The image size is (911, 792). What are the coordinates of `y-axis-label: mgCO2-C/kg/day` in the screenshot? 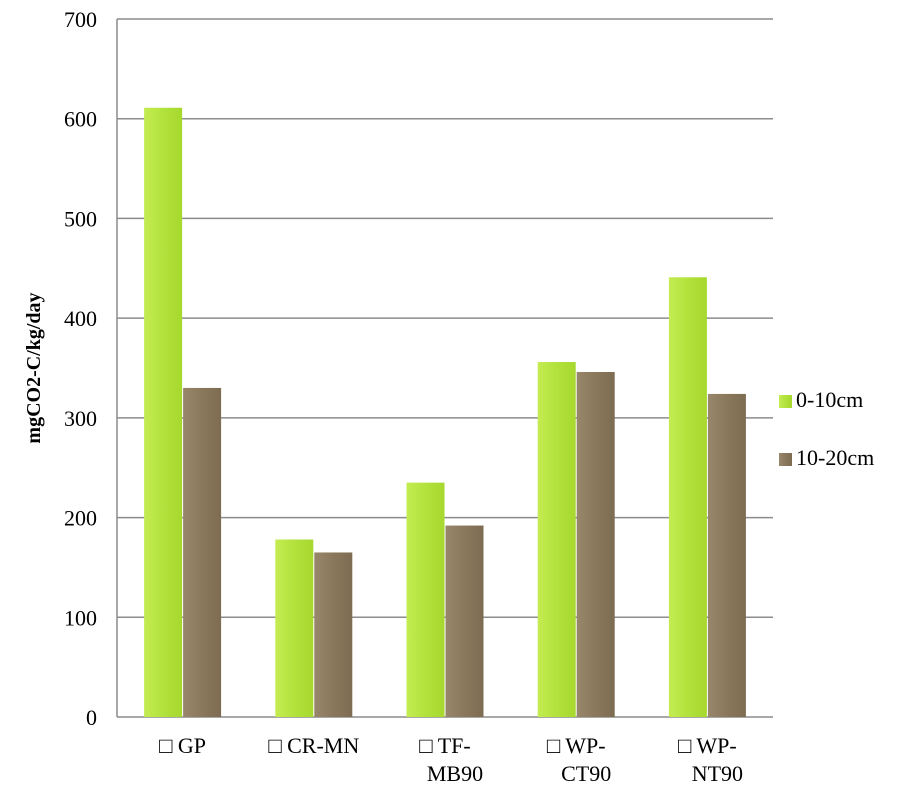 It's located at (34, 367).